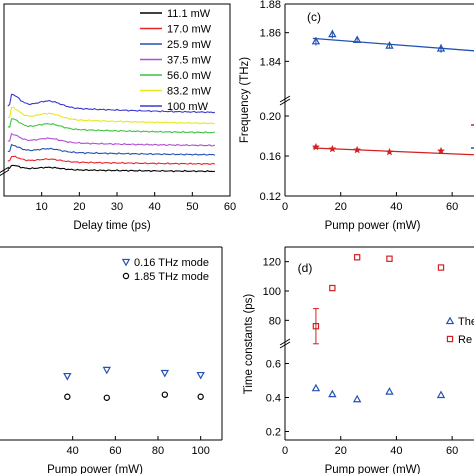  What do you see at coordinates (270, 34) in the screenshot?
I see `y-tick-label: 1.86` at bounding box center [270, 34].